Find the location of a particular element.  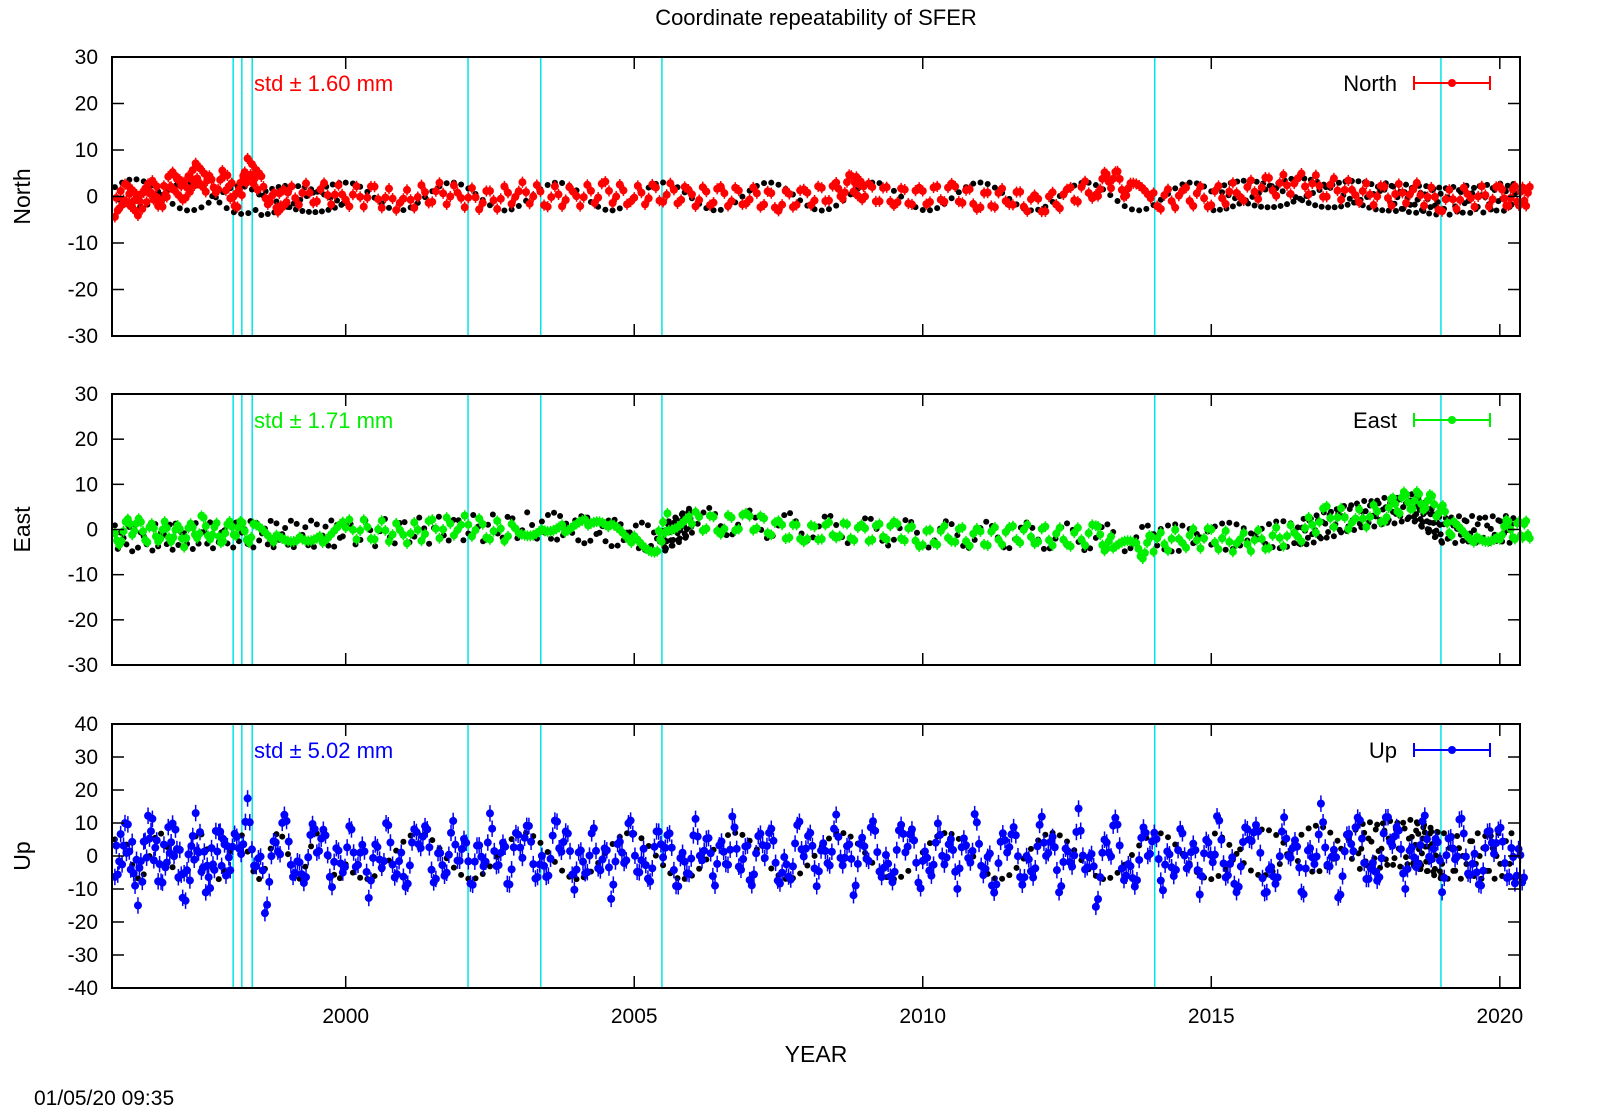

y-tick-label: 20 is located at coordinates (86, 439).